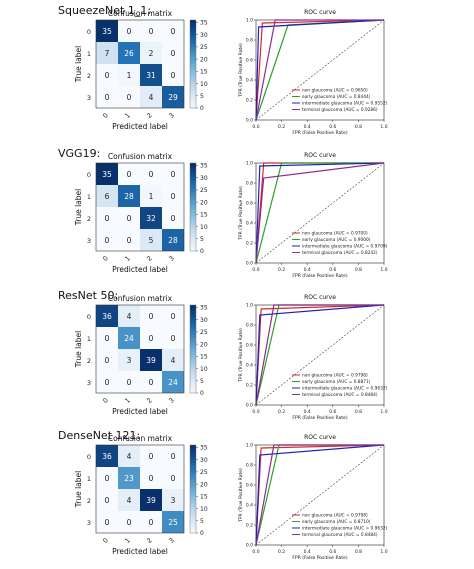 The width and height of the screenshot is (474, 569). What do you see at coordinates (319, 276) in the screenshot?
I see `roc-x-axis-label: FPR (False Positive Rate)` at bounding box center [319, 276].